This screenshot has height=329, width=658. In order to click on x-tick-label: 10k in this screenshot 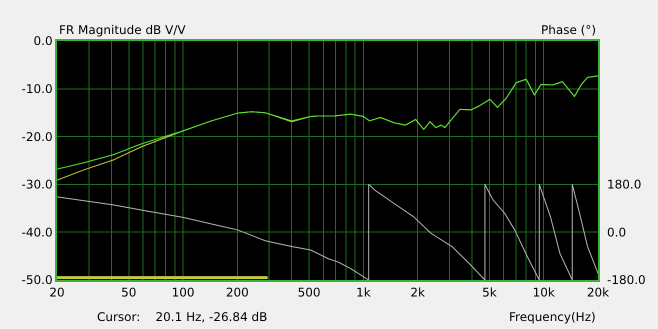, I will do `click(543, 292)`.